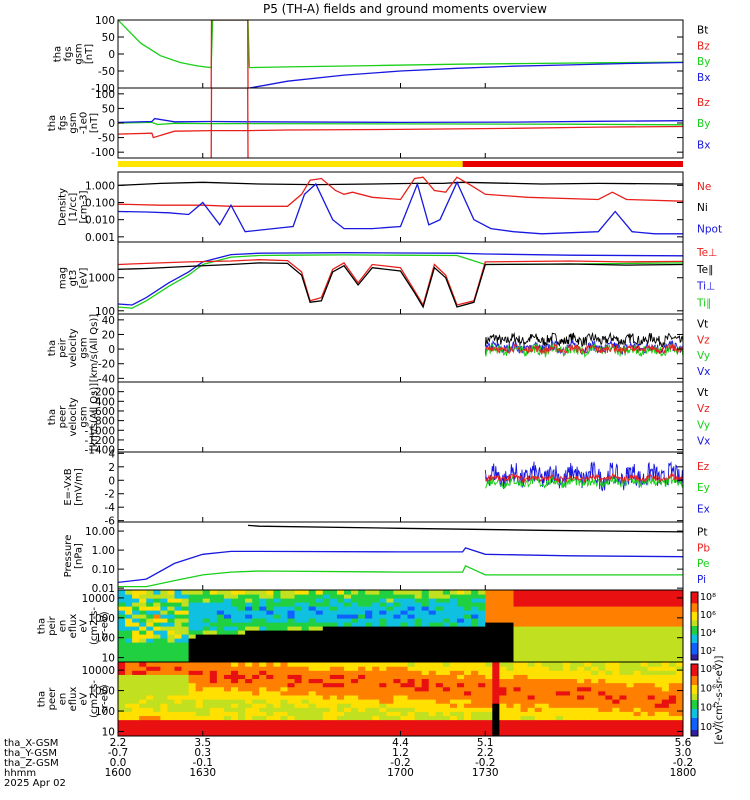  I want to click on y-tick-label: 100, so click(105, 95).